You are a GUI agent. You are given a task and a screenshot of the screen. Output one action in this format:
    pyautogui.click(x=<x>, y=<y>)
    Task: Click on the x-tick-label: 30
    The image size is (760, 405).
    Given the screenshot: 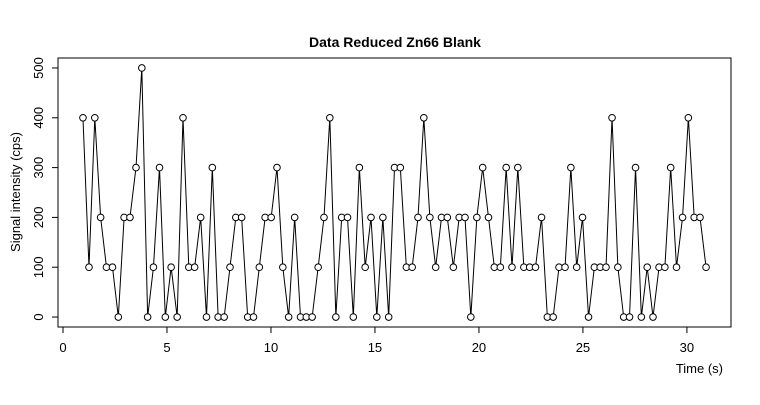 What is the action you would take?
    pyautogui.click(x=687, y=347)
    